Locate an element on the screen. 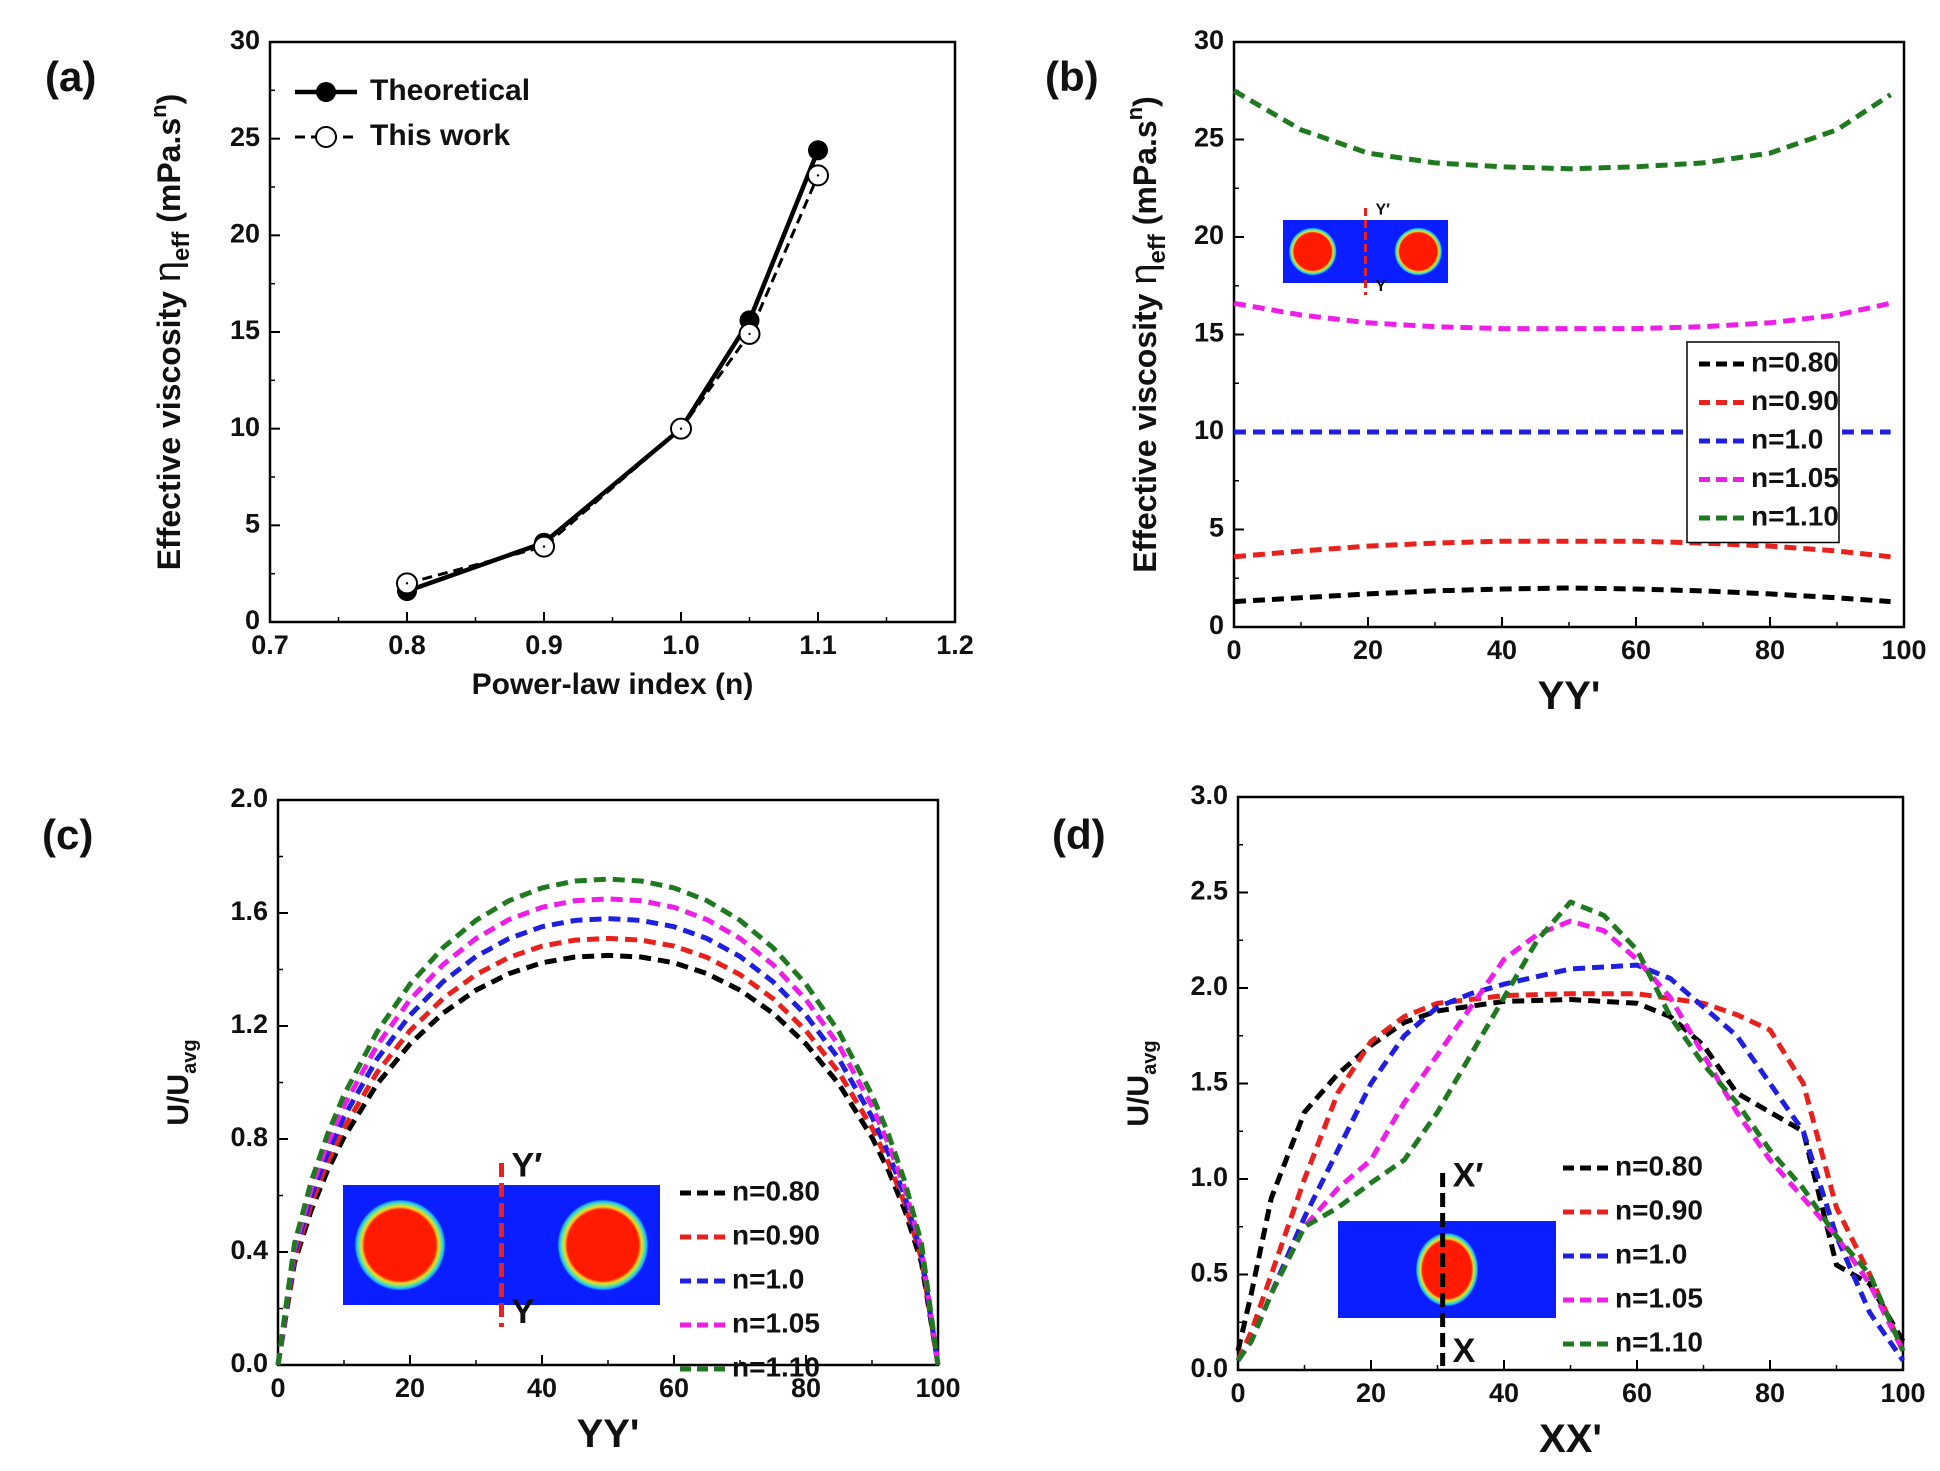 This screenshot has width=1940, height=1471. y-axis-label-part: ) is located at coordinates (1145, 101).